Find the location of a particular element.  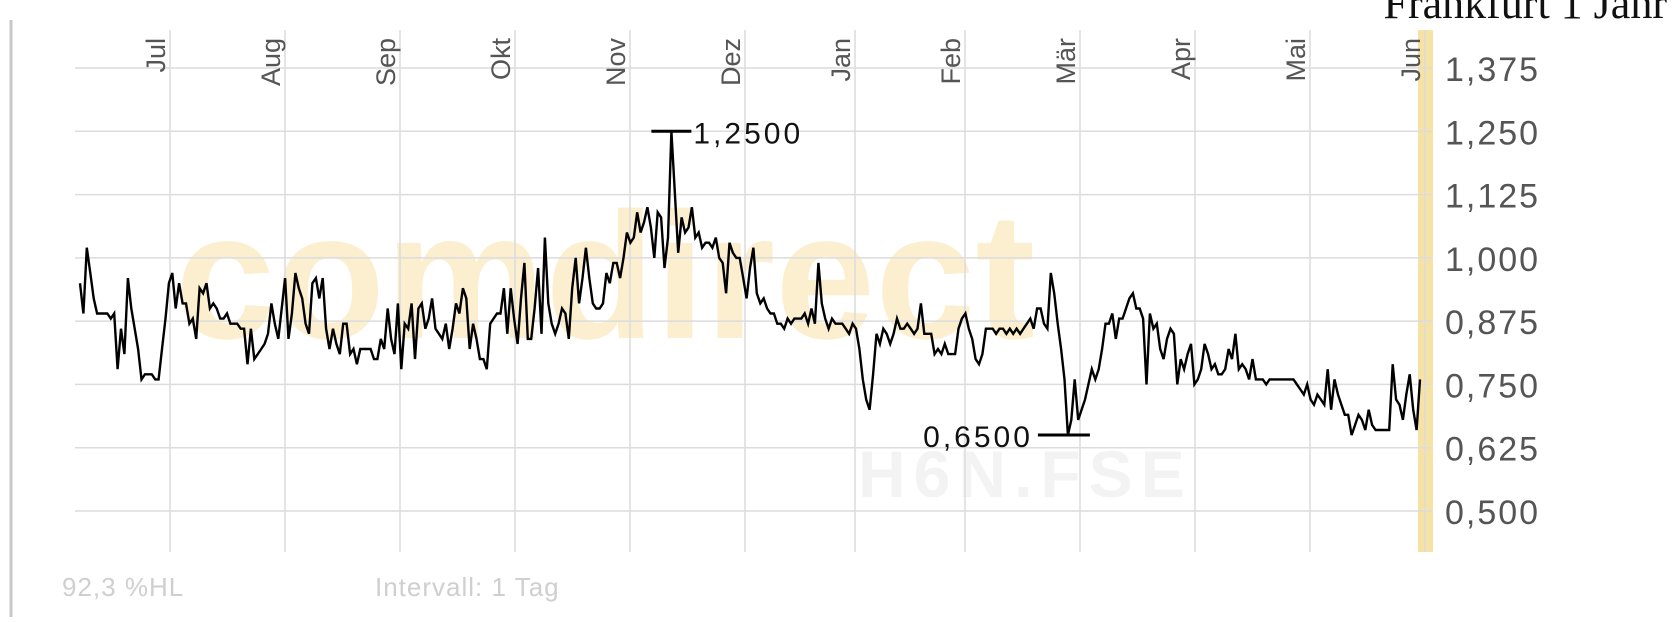

x-tick-label: Mär is located at coordinates (1066, 61).